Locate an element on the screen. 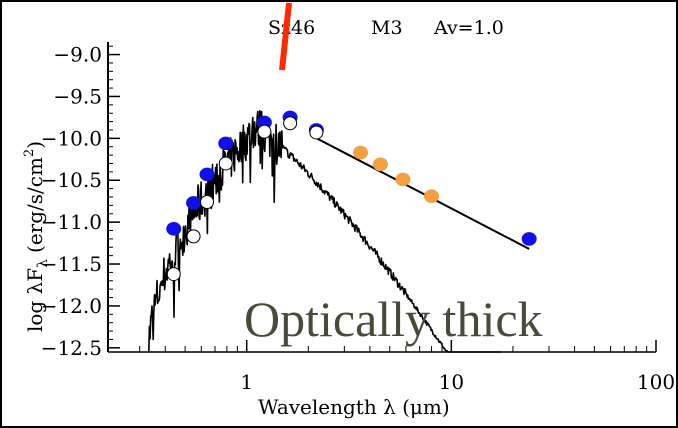  y-tick-label: −10.5 is located at coordinates (71, 180).